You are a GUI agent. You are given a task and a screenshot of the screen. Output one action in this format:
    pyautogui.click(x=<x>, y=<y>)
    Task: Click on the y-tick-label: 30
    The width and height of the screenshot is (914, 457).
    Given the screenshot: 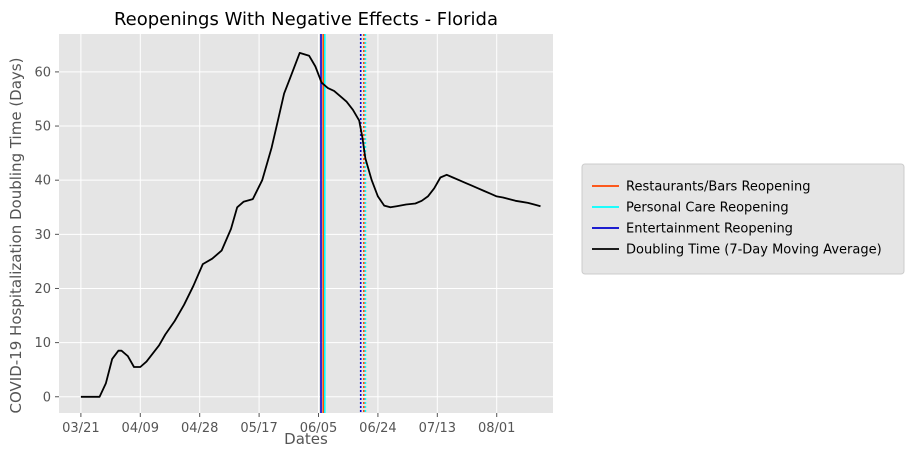 What is the action you would take?
    pyautogui.click(x=42, y=235)
    